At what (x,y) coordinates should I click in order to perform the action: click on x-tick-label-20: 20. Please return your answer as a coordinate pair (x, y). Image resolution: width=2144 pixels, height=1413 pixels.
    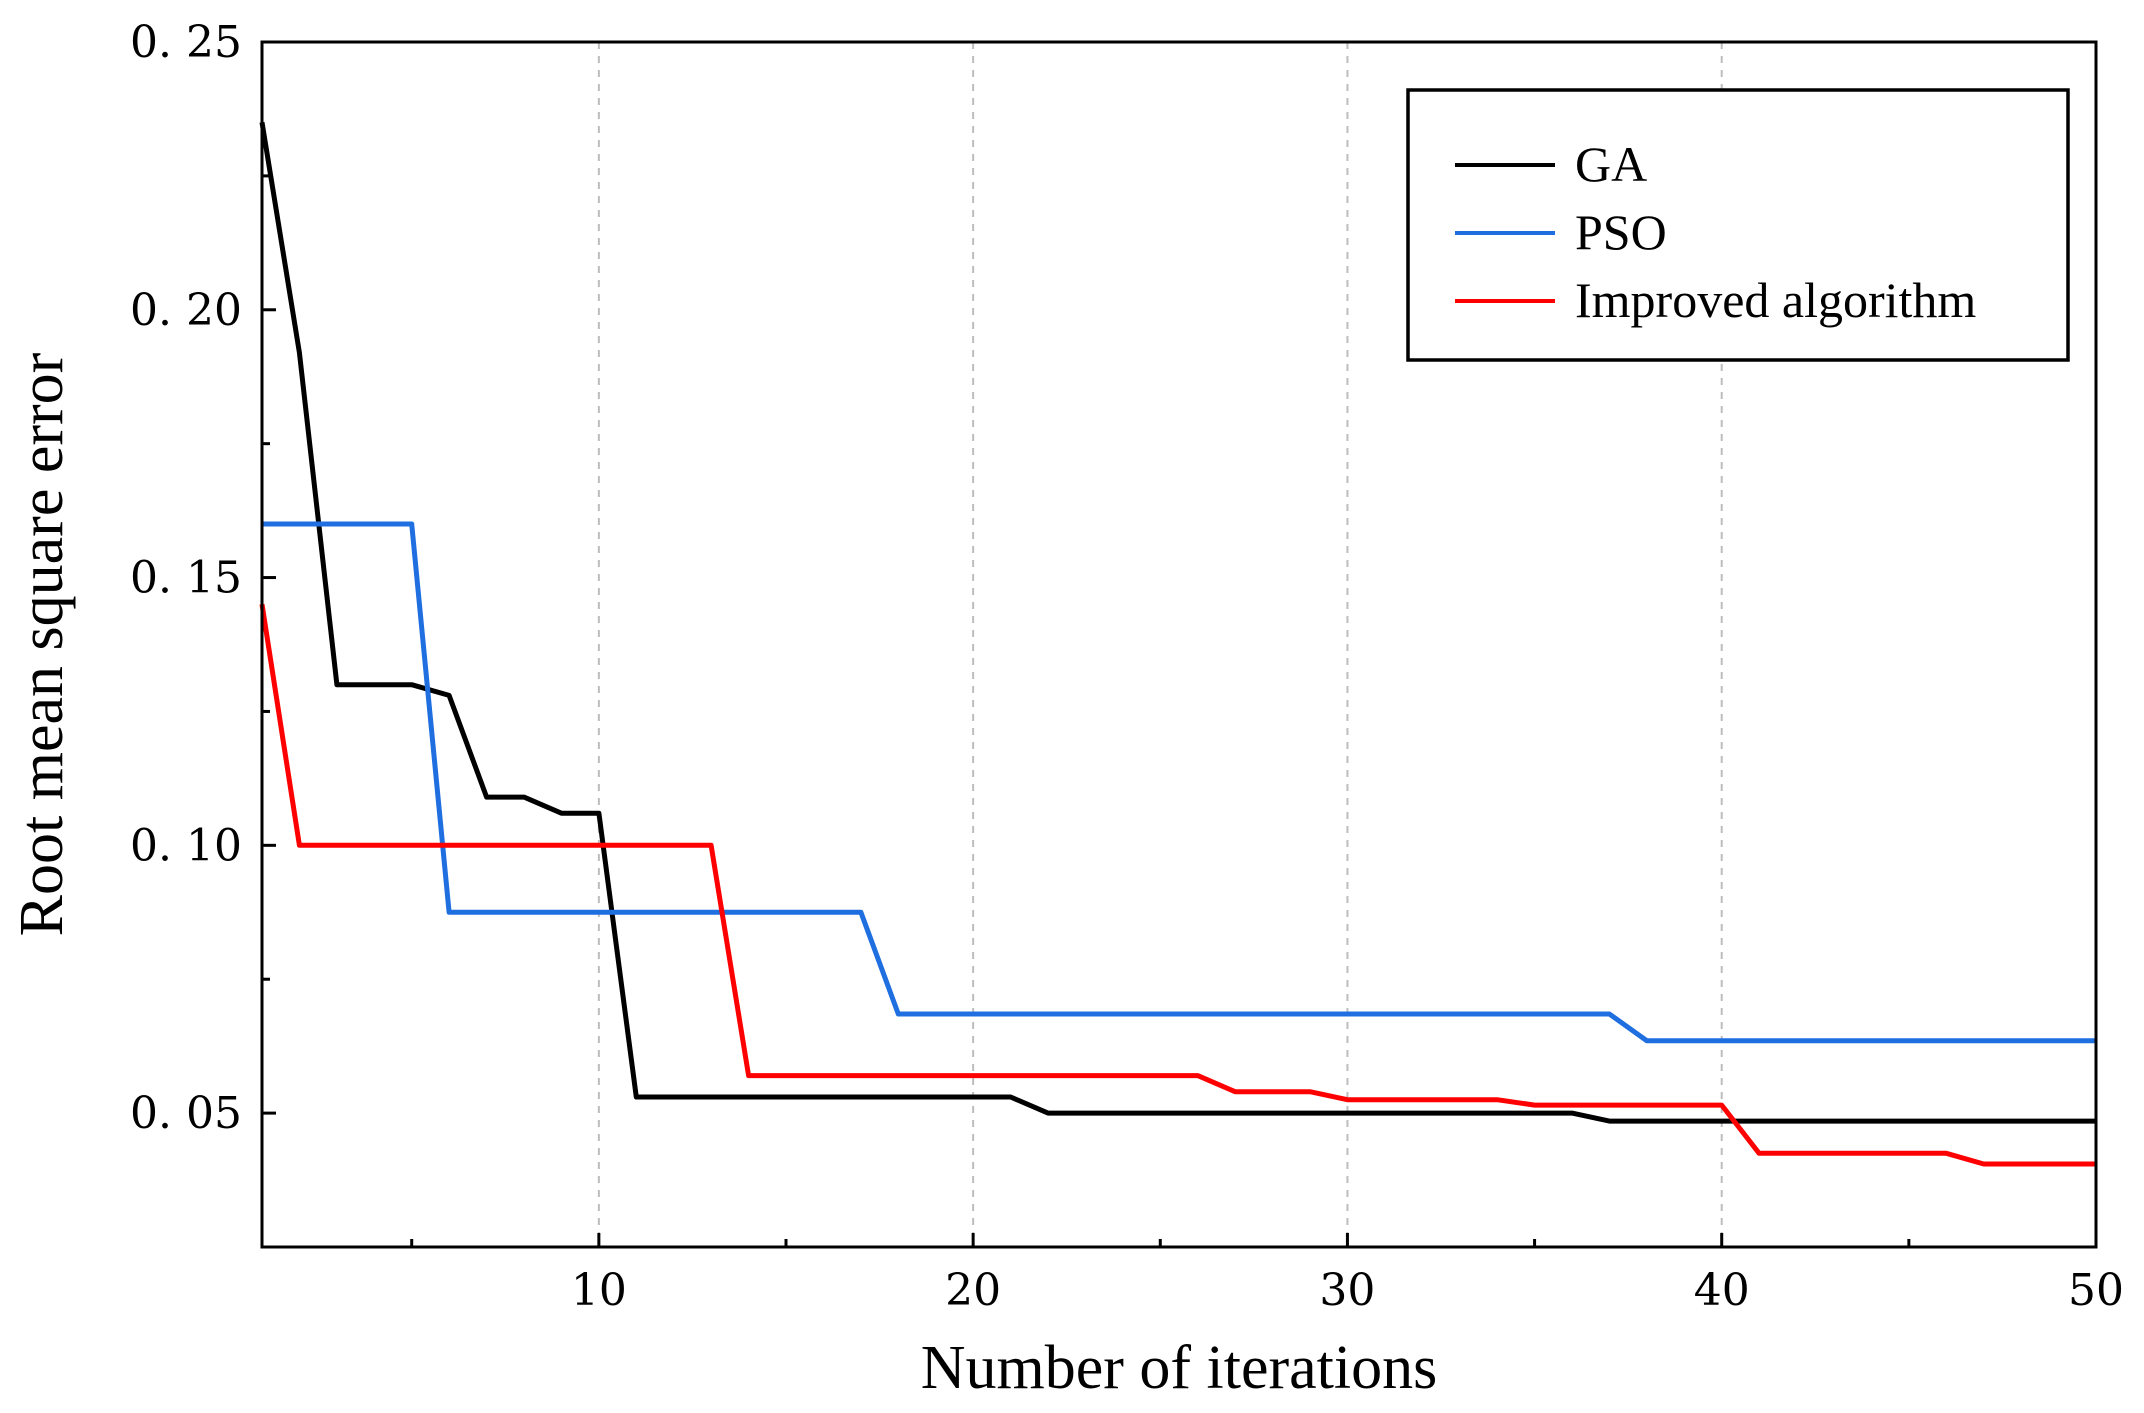
    Looking at the image, I should click on (973, 1290).